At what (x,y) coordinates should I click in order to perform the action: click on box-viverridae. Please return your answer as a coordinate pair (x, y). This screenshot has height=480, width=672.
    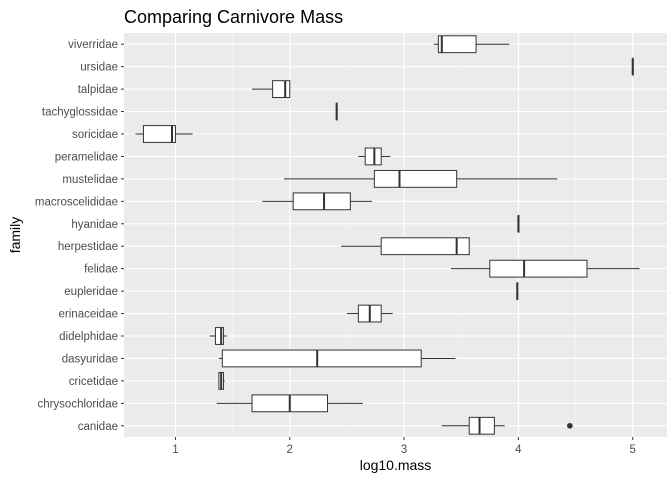
    Looking at the image, I should click on (471, 44).